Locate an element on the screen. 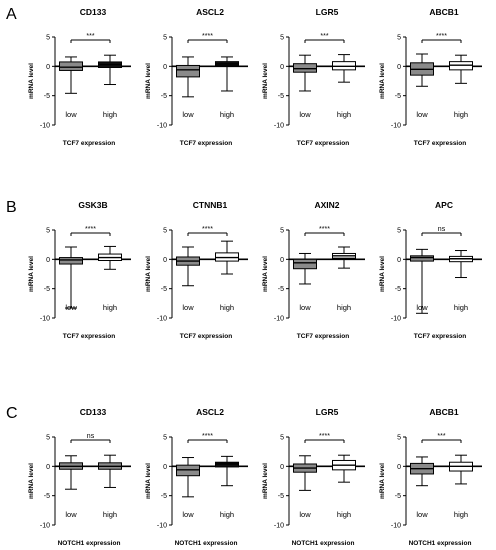 This screenshot has width=496, height=550. y-tick-label-apc-r1: 0 is located at coordinates (399, 260).